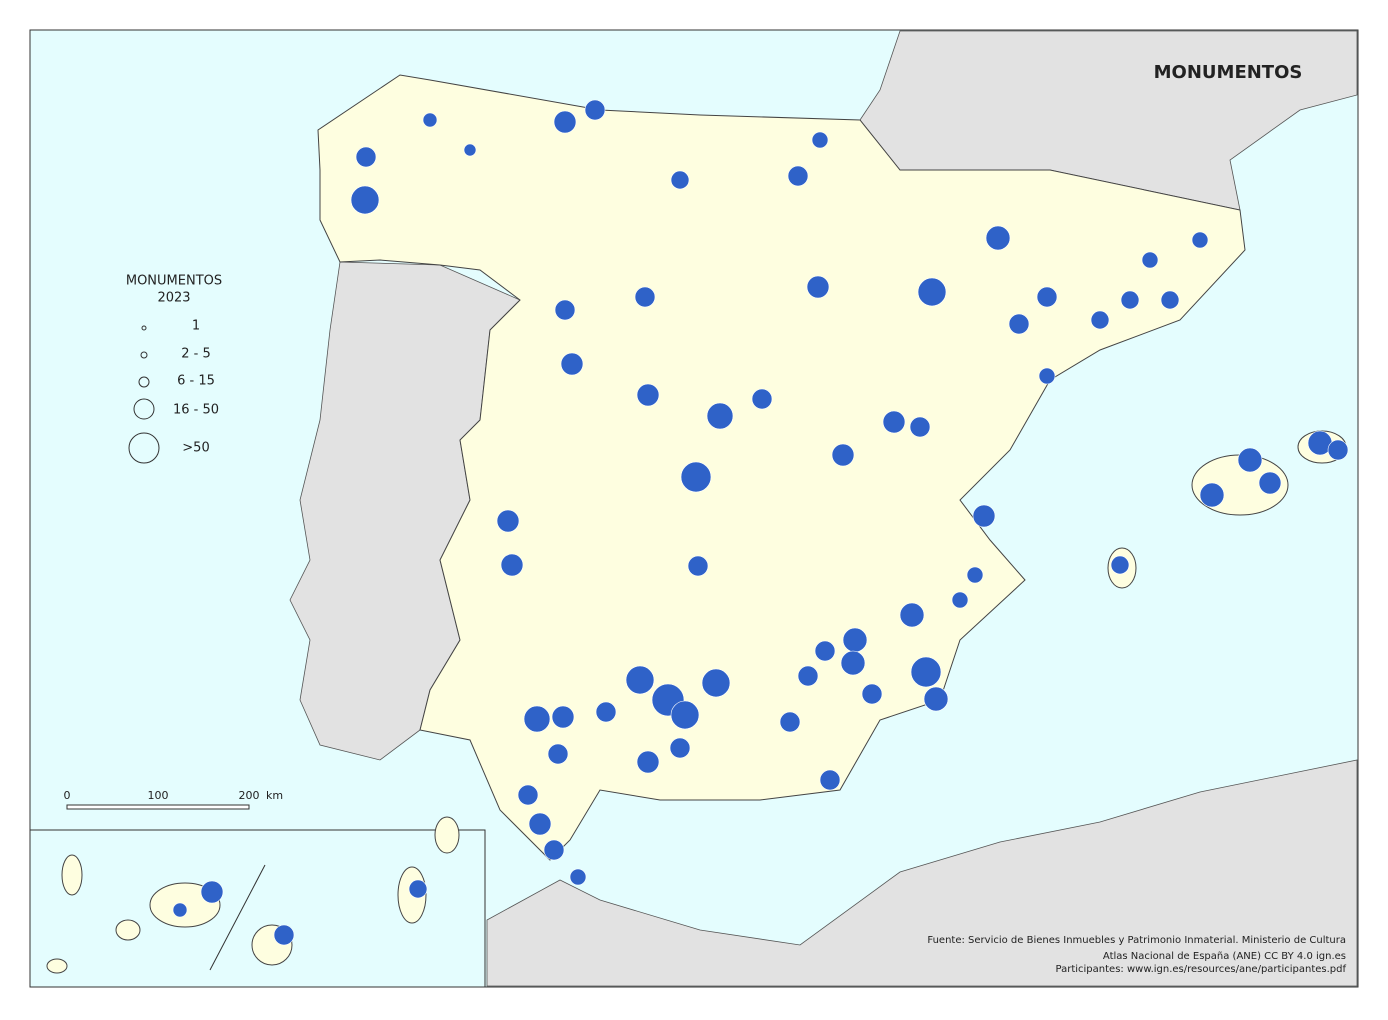 Image resolution: width=1388 pixels, height=1020 pixels. I want to click on legend-label: 6 - 15, so click(196, 381).